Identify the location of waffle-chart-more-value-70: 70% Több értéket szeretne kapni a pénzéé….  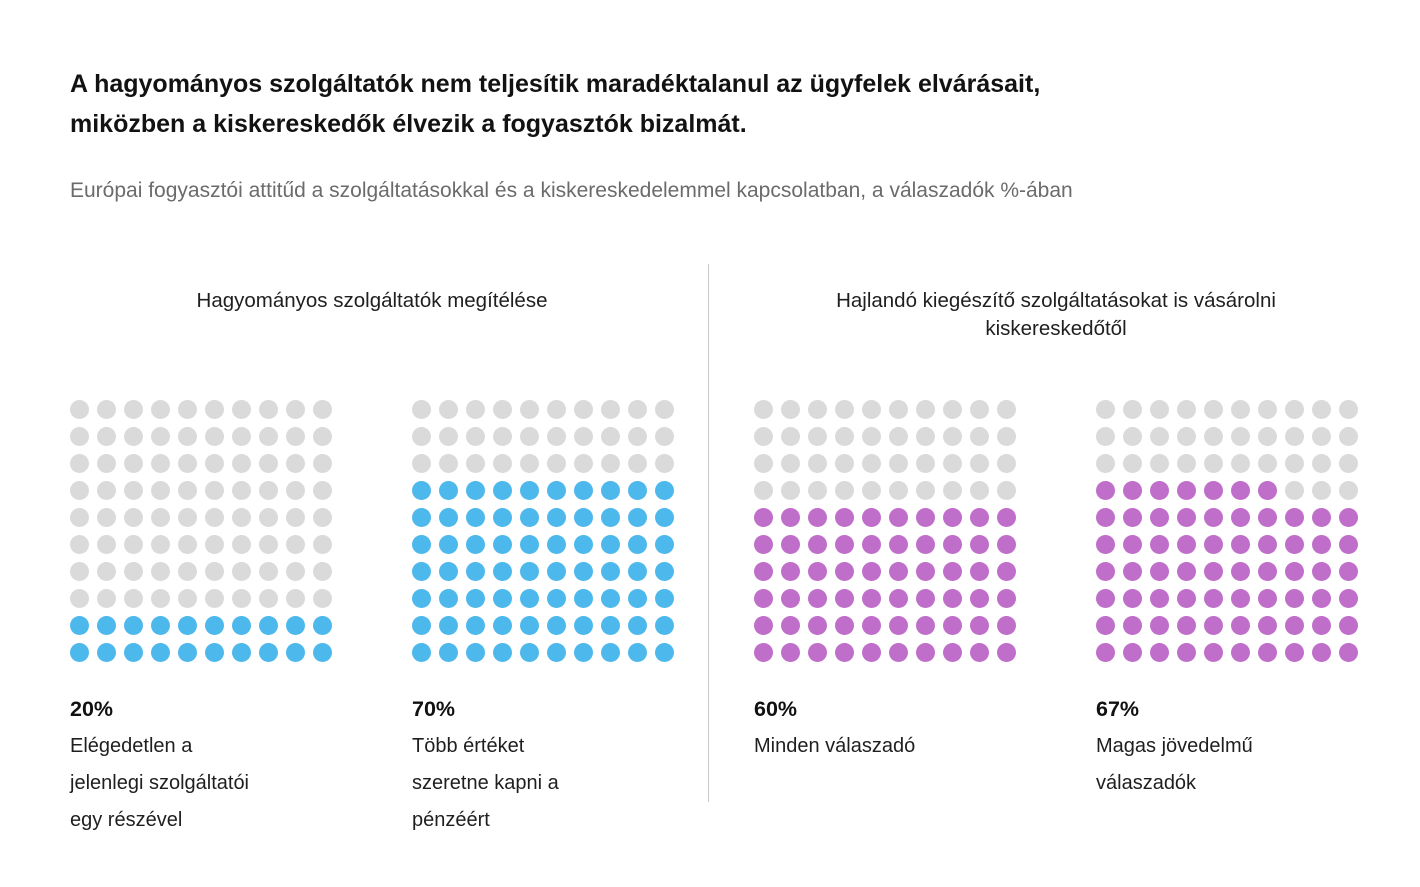
(543, 619).